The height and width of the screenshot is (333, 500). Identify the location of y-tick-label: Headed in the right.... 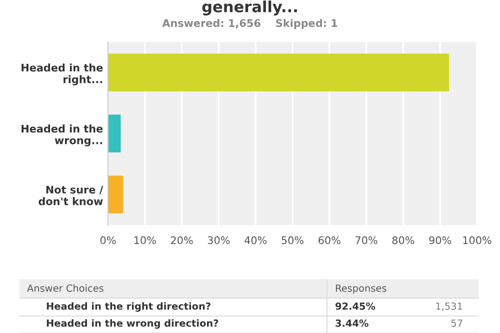
(62, 75).